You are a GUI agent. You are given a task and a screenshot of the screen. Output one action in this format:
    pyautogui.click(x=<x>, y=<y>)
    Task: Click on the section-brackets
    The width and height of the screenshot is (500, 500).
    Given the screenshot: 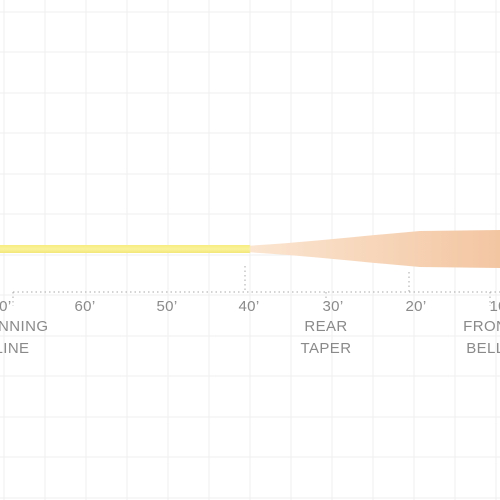 What is the action you would take?
    pyautogui.click(x=256, y=286)
    